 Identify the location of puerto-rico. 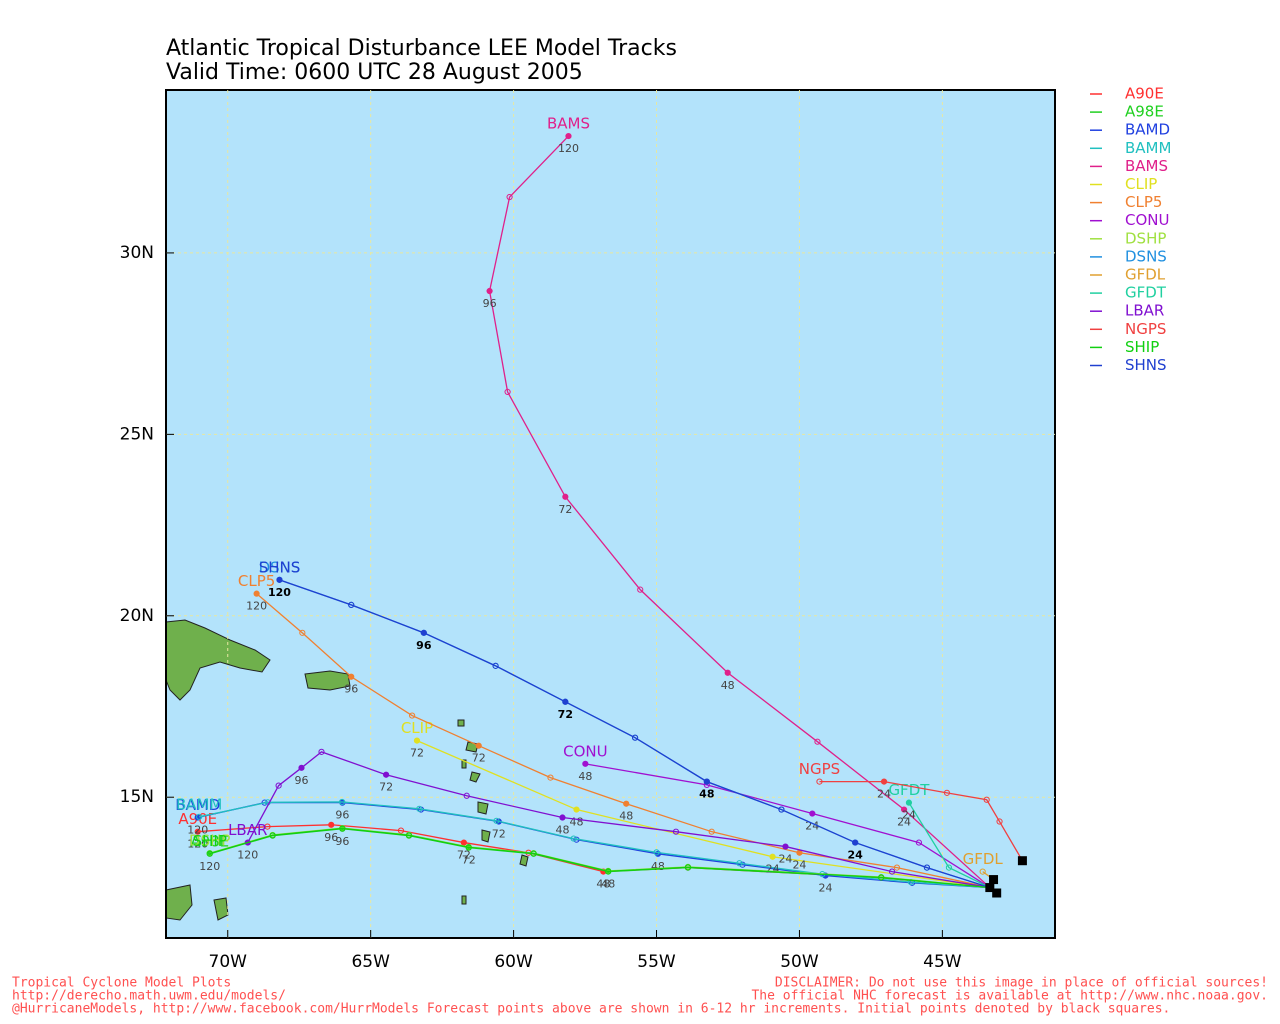
(327, 680).